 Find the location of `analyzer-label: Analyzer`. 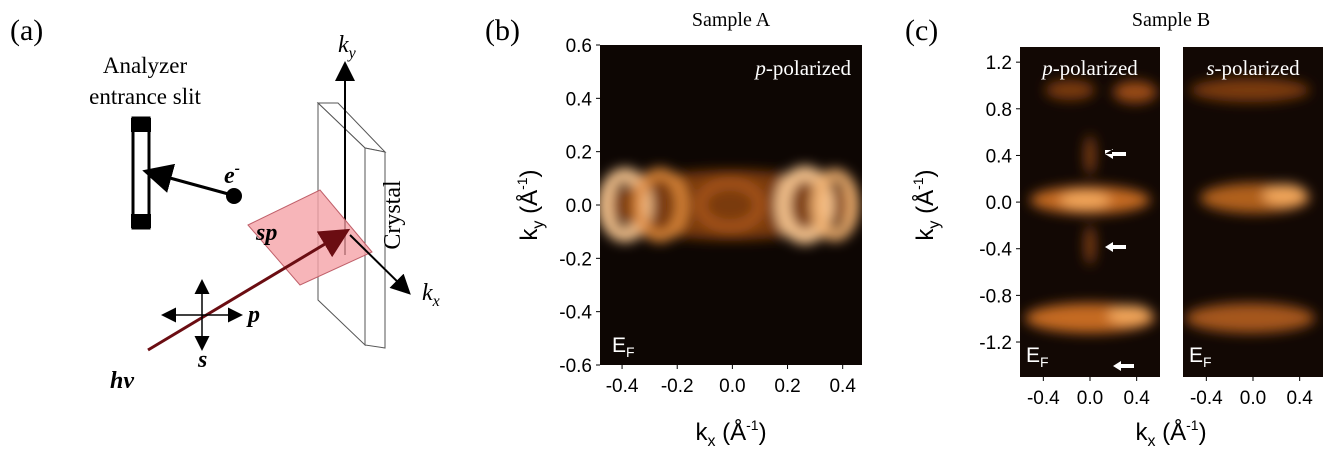

analyzer-label: Analyzer is located at coordinates (145, 65).